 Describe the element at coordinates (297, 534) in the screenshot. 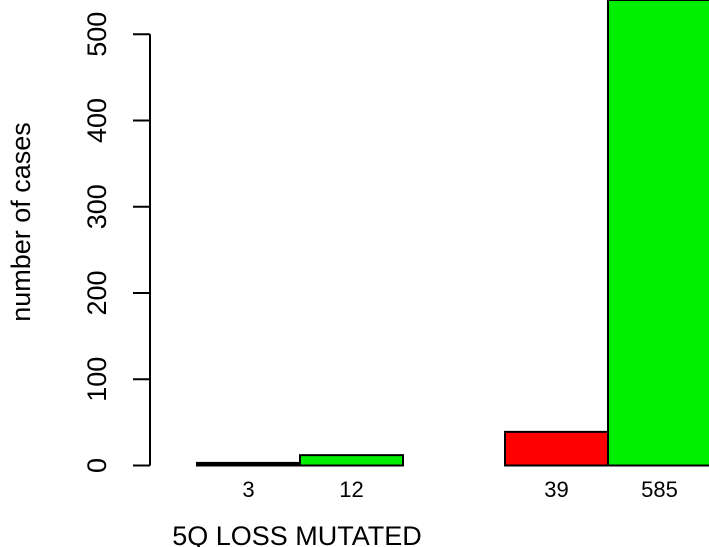

I see `x-axis-label: 5Q LOSS MUTATED` at that location.